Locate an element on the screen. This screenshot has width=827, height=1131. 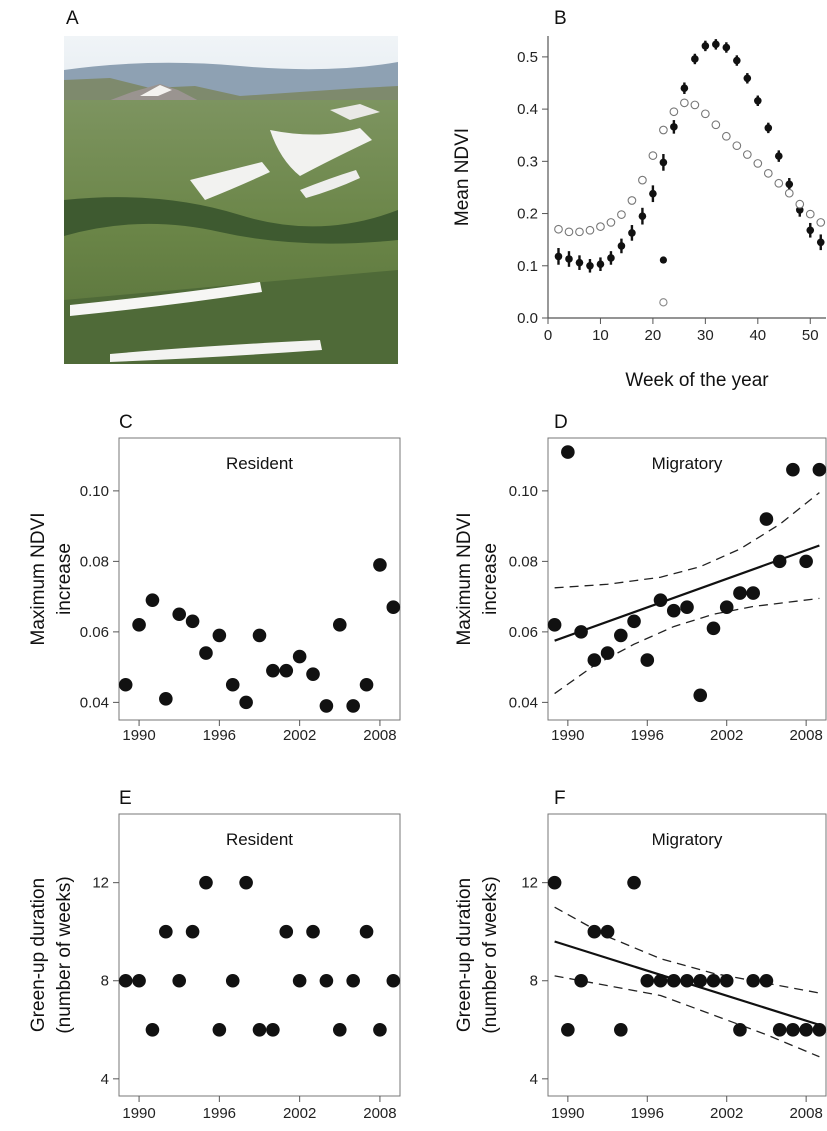
plot-frame is located at coordinates (687, 955).